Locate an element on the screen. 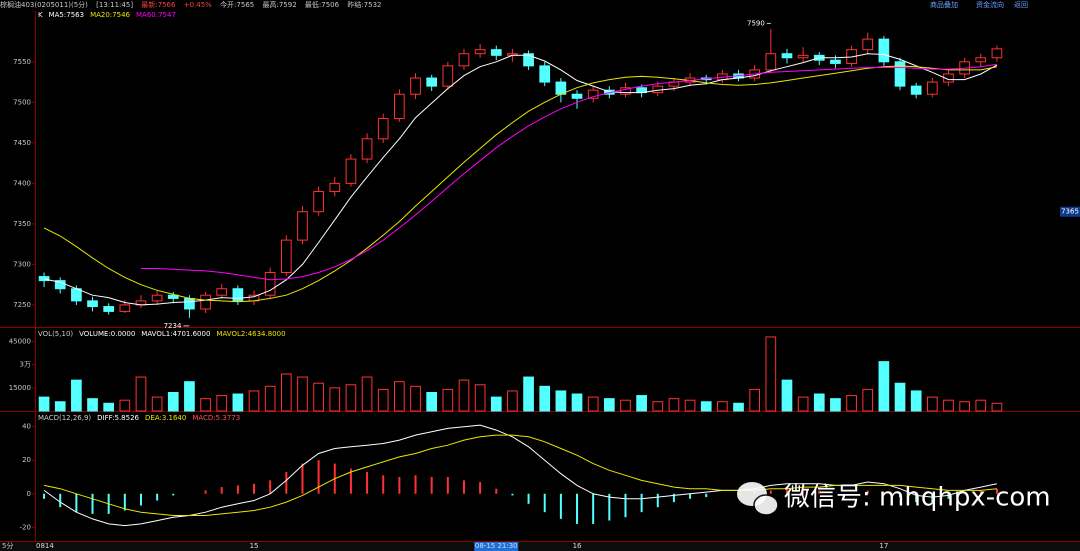  watermark-icon is located at coordinates (758, 499).